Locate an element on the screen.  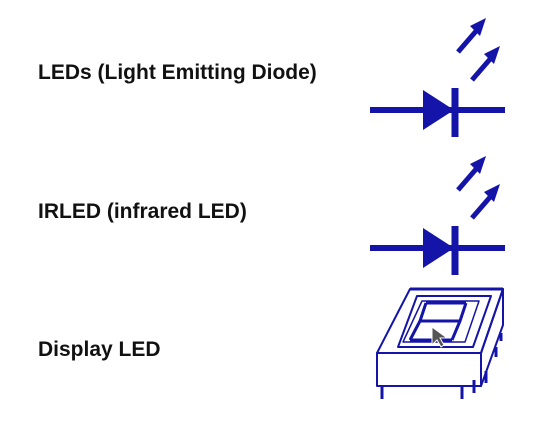
irled-symbol-icon is located at coordinates (437, 215).